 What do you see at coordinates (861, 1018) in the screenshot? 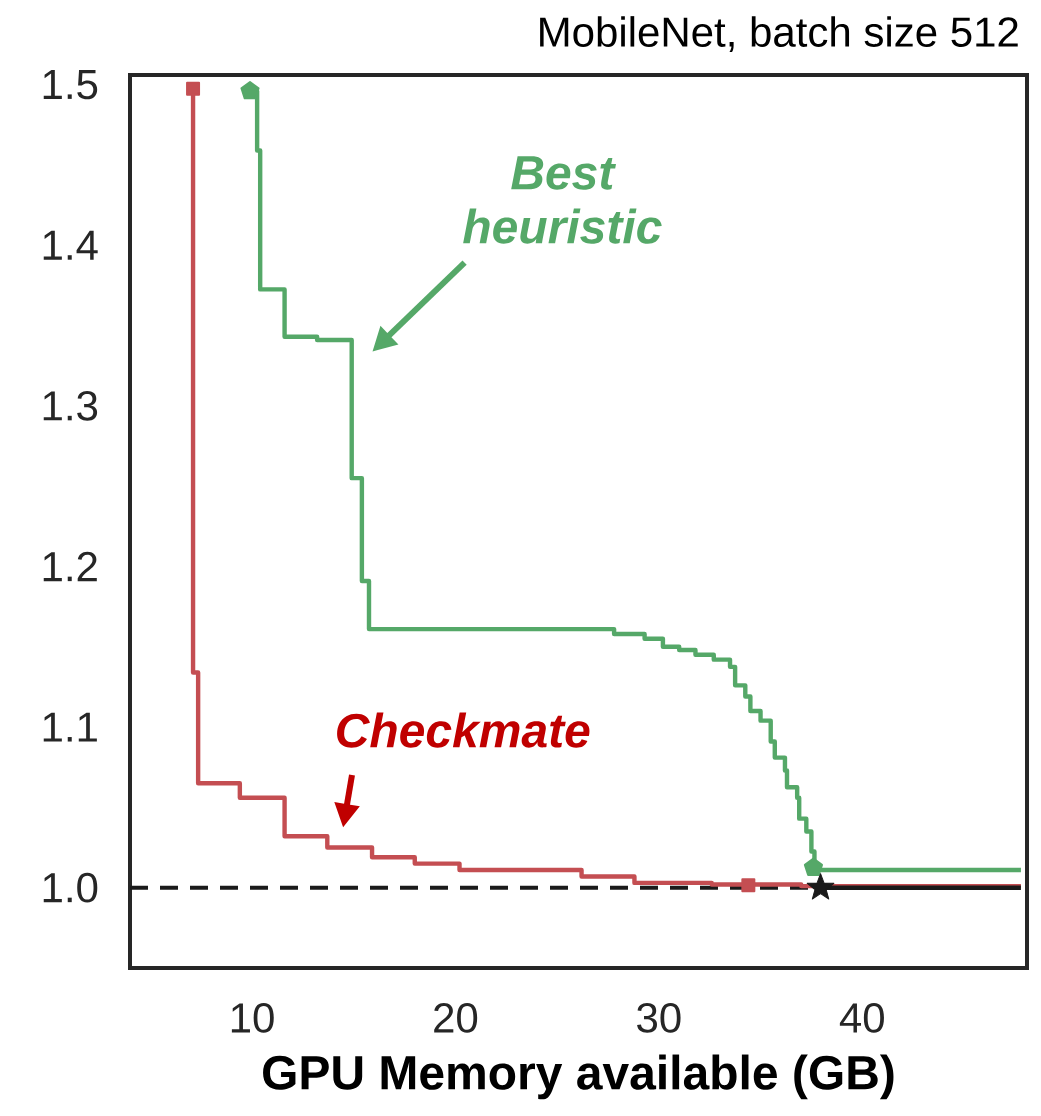
I see `x-tick-label: 40` at bounding box center [861, 1018].